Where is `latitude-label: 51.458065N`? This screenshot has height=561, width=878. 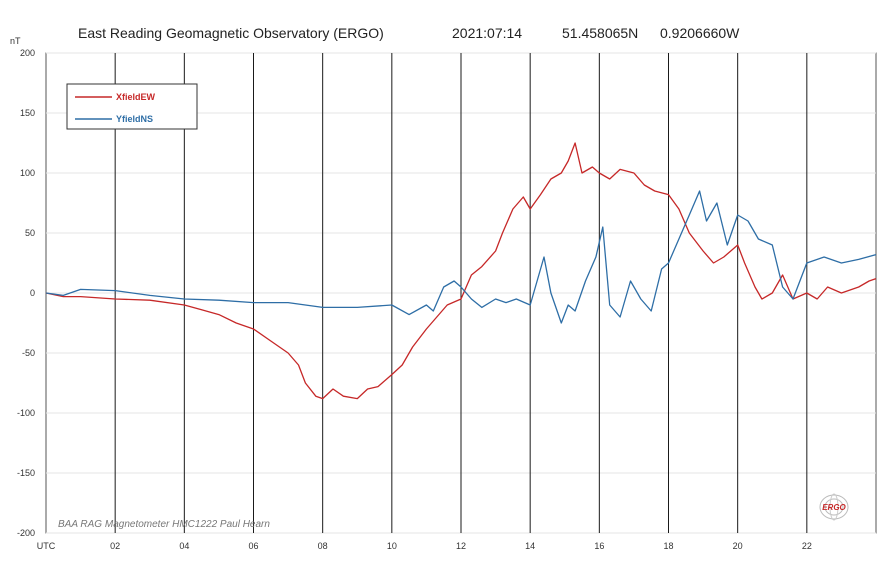
latitude-label: 51.458065N is located at coordinates (600, 33).